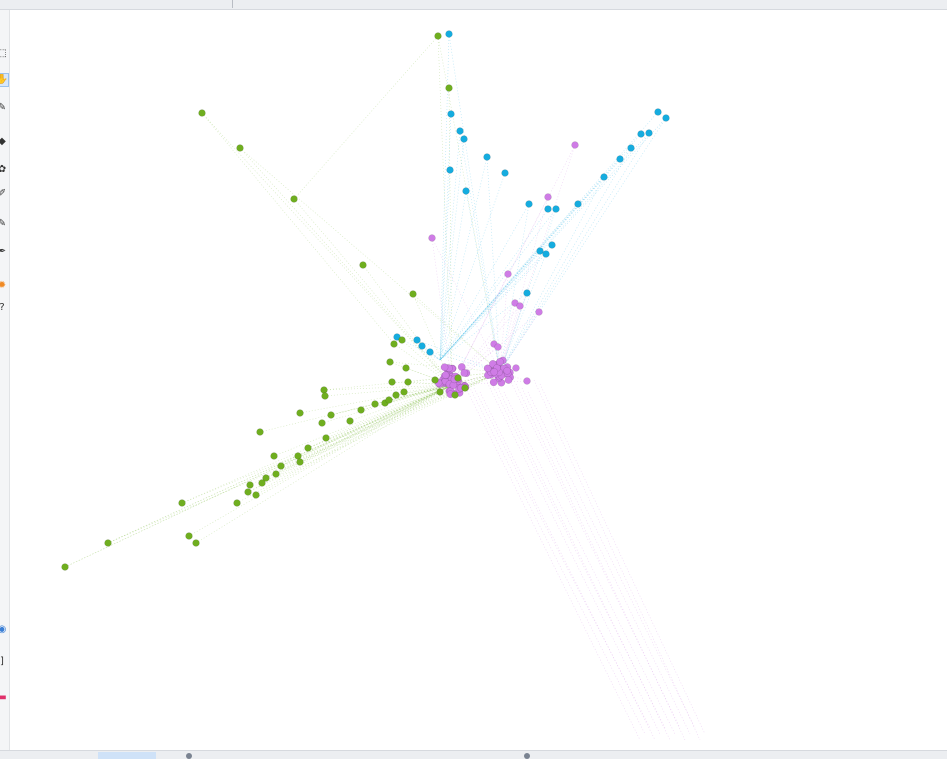 The width and height of the screenshot is (947, 759). I want to click on rect-select-icon: ⬚, so click(3, 53).